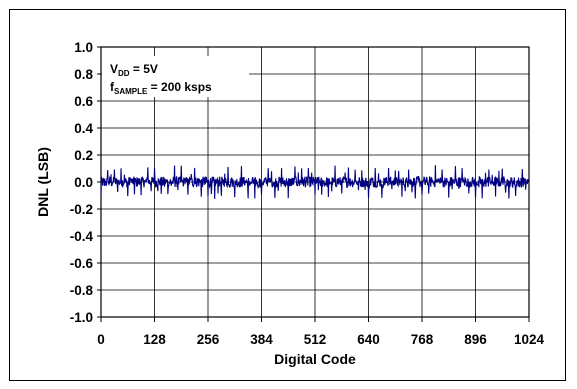 This screenshot has width=577, height=389. I want to click on y-axis-label: DNL (LSB), so click(43, 182).